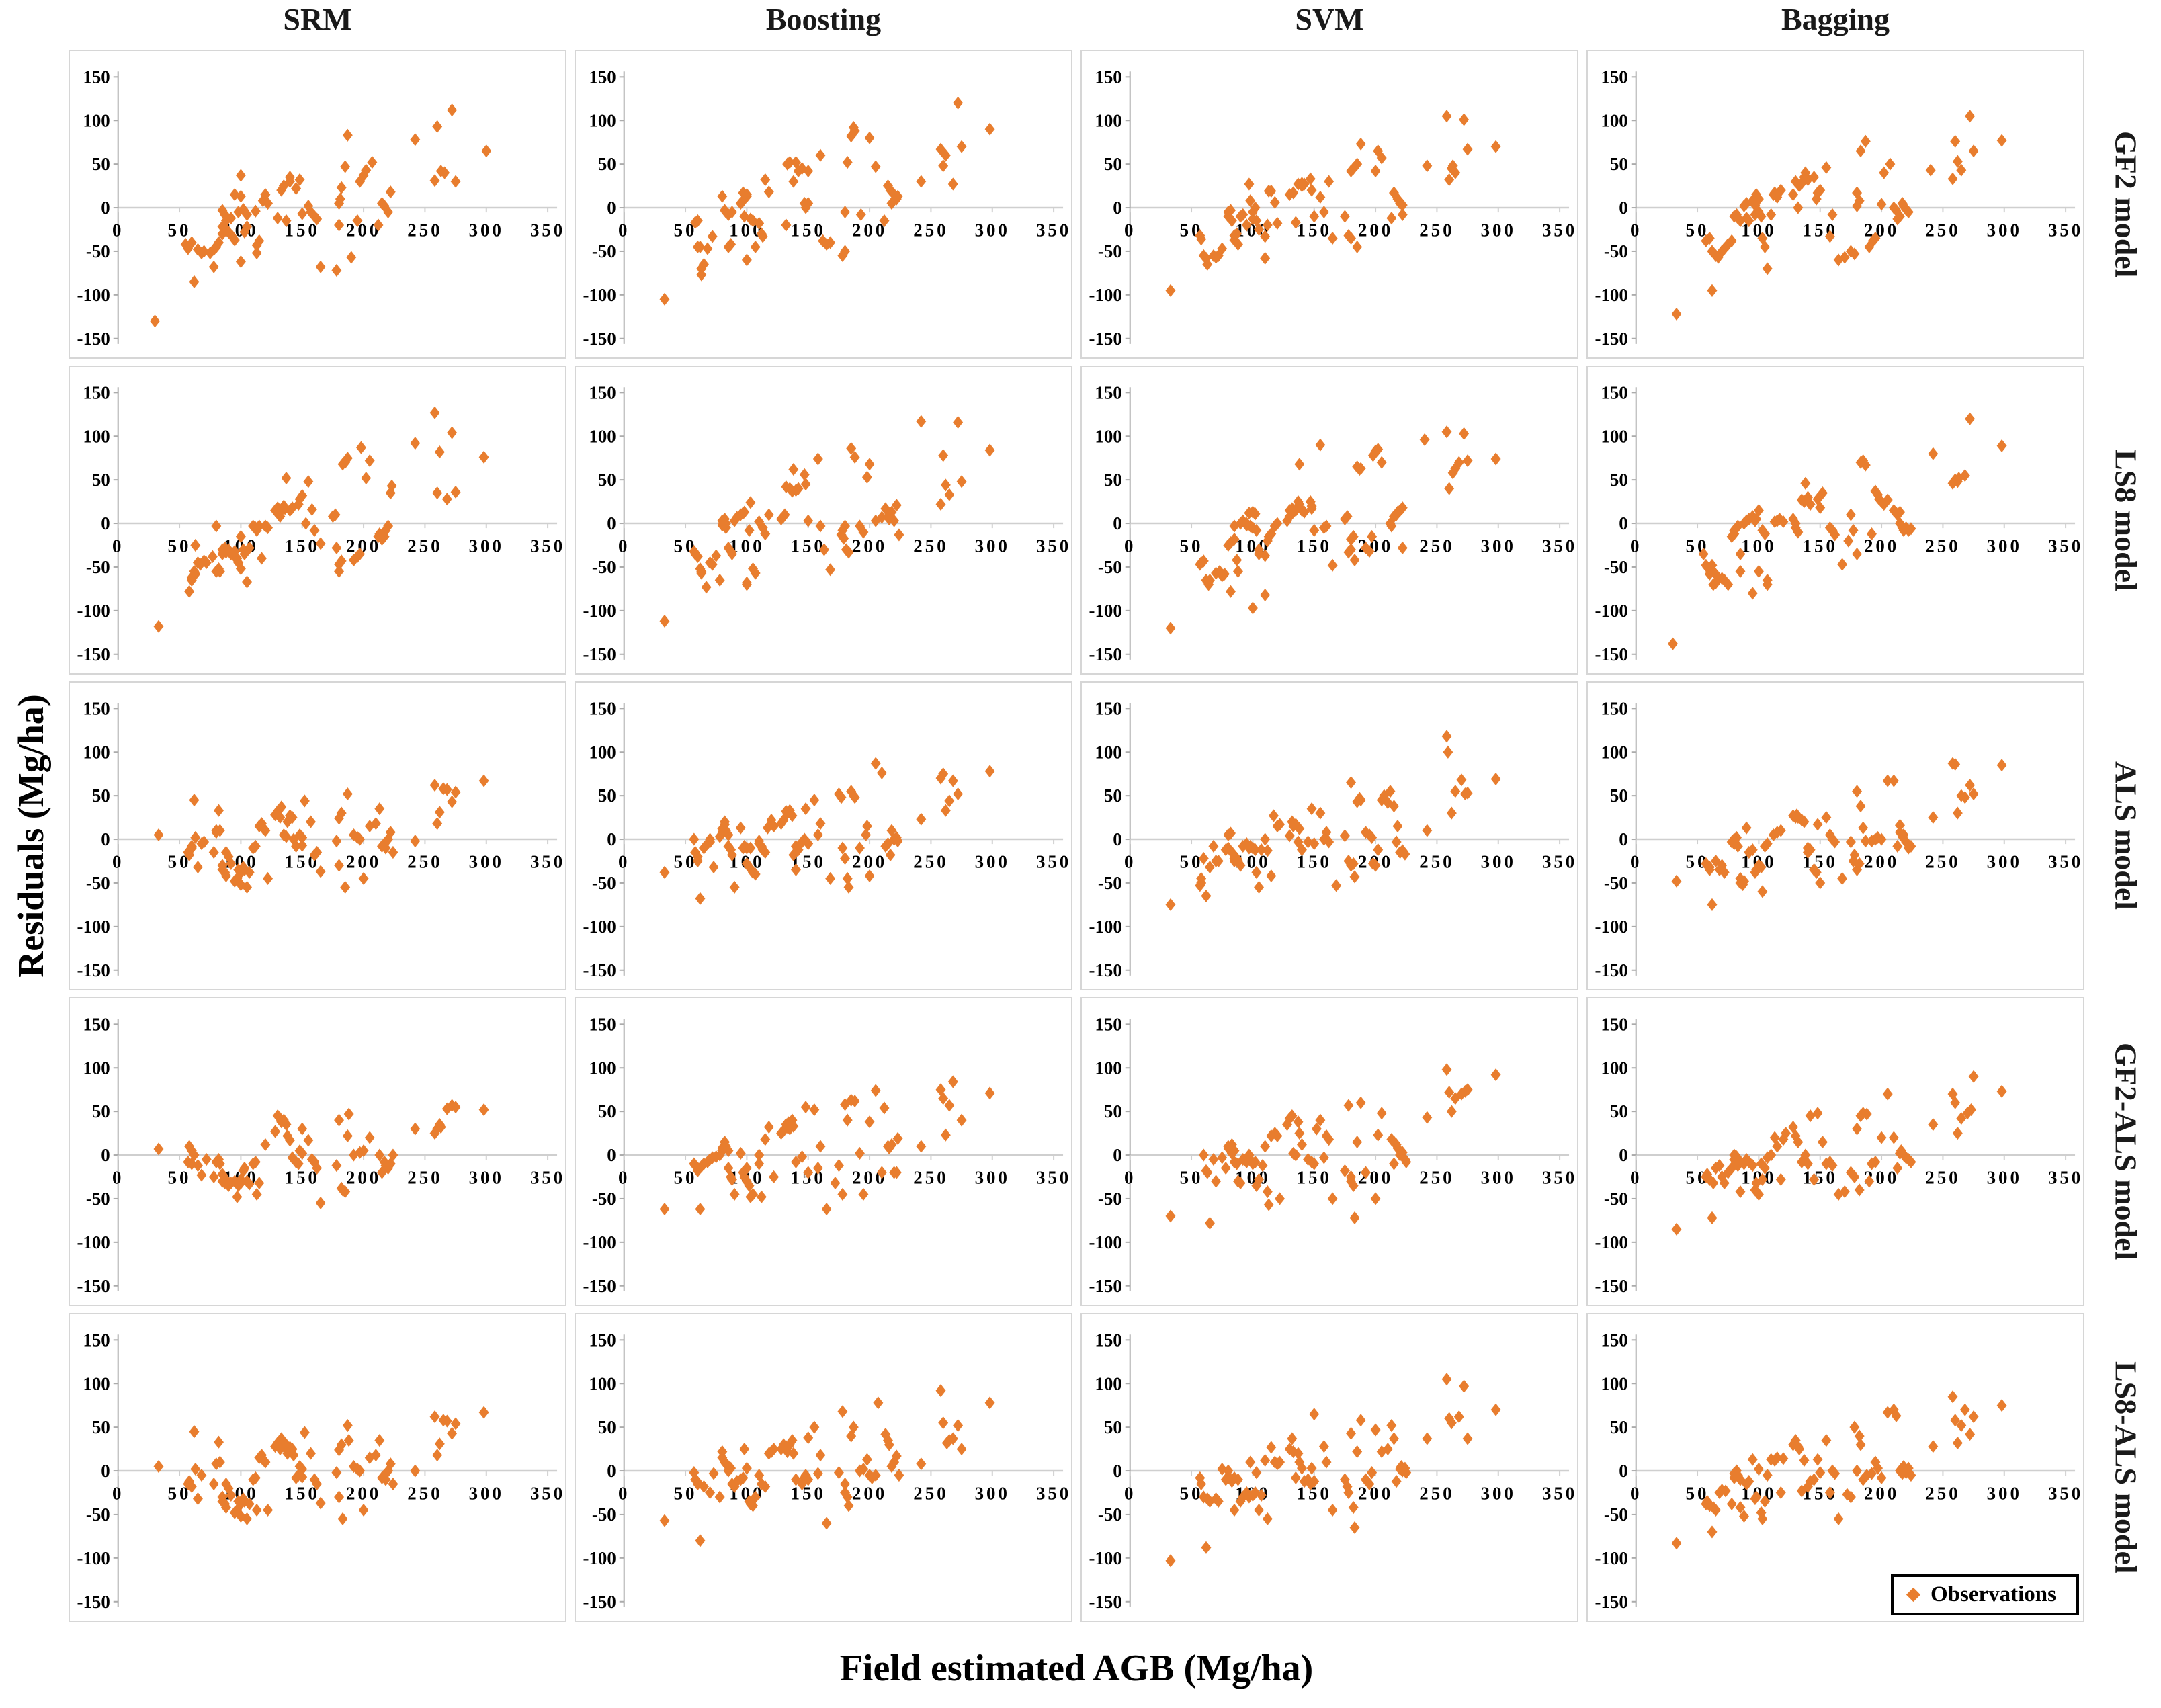 This screenshot has width=2161, height=1708. I want to click on column-title-bagging: Bagging, so click(1835, 19).